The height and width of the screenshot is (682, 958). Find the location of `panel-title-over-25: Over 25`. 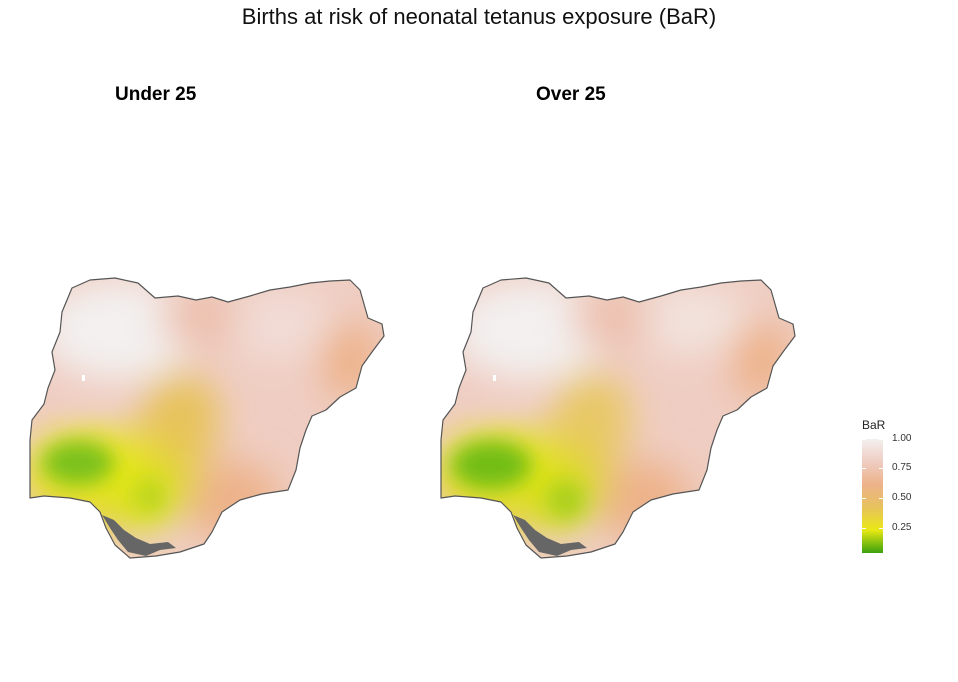

panel-title-over-25: Over 25 is located at coordinates (571, 94).